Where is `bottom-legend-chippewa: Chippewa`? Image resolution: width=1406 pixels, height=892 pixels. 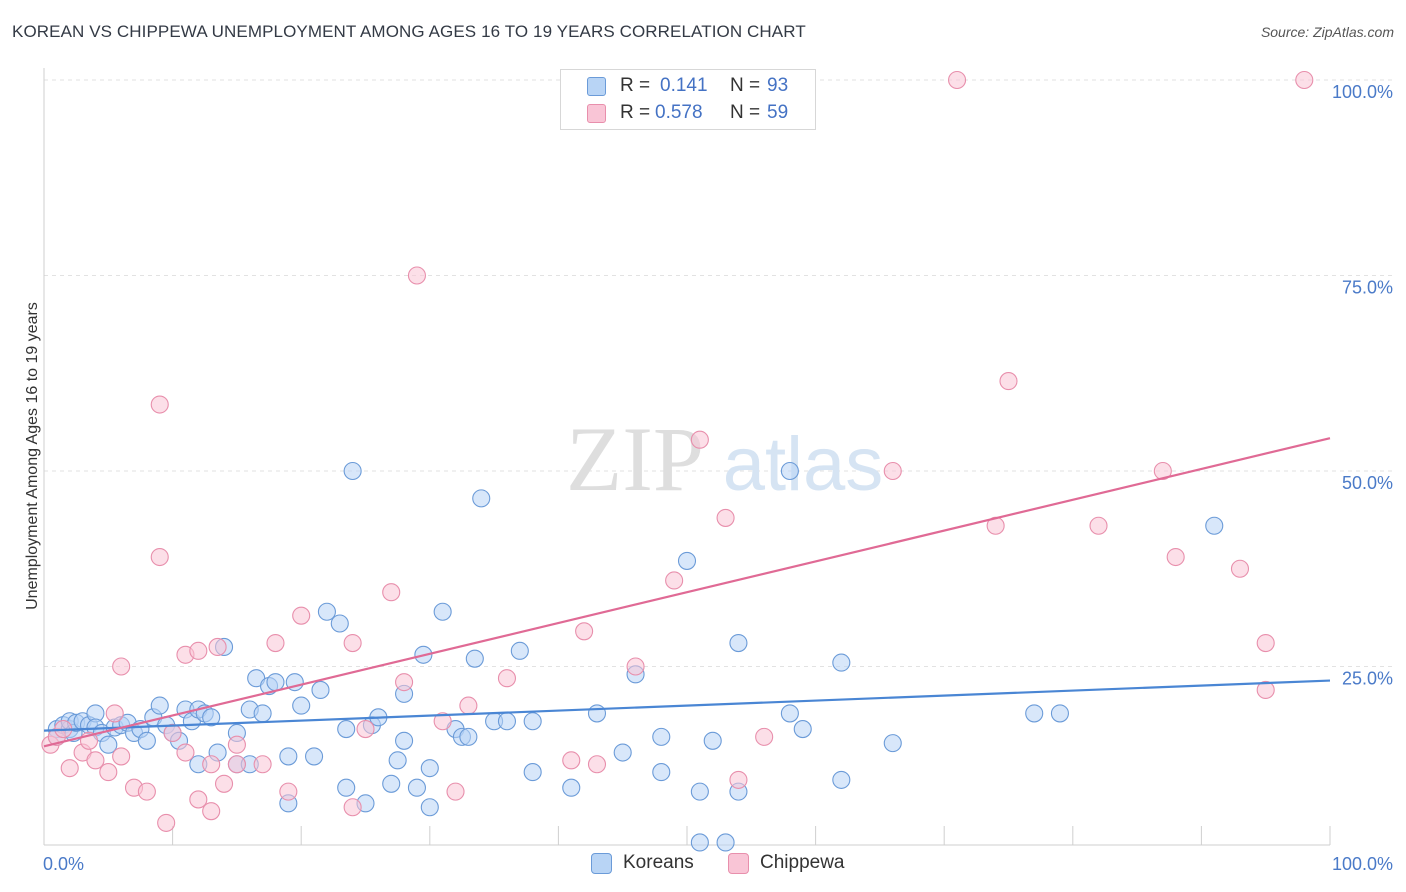
bottom-legend-chippewa: Chippewa is located at coordinates (793, 864).